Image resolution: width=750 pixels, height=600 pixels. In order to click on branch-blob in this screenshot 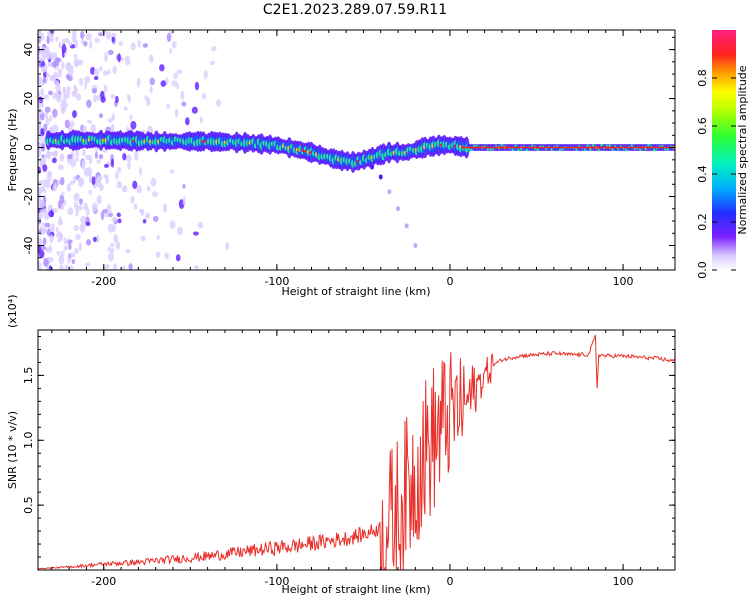, I will do `click(380, 177)`.